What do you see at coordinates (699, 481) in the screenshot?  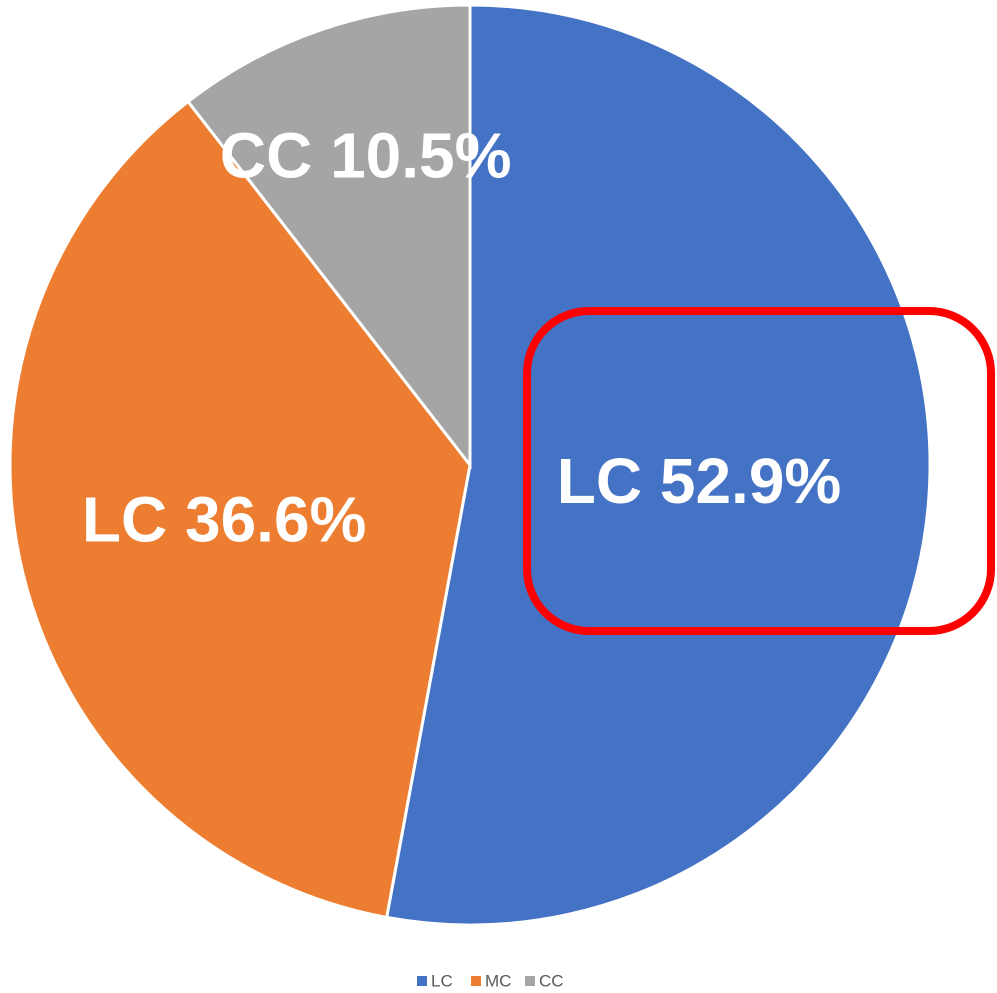 I see `data-label: LC 52.9%` at bounding box center [699, 481].